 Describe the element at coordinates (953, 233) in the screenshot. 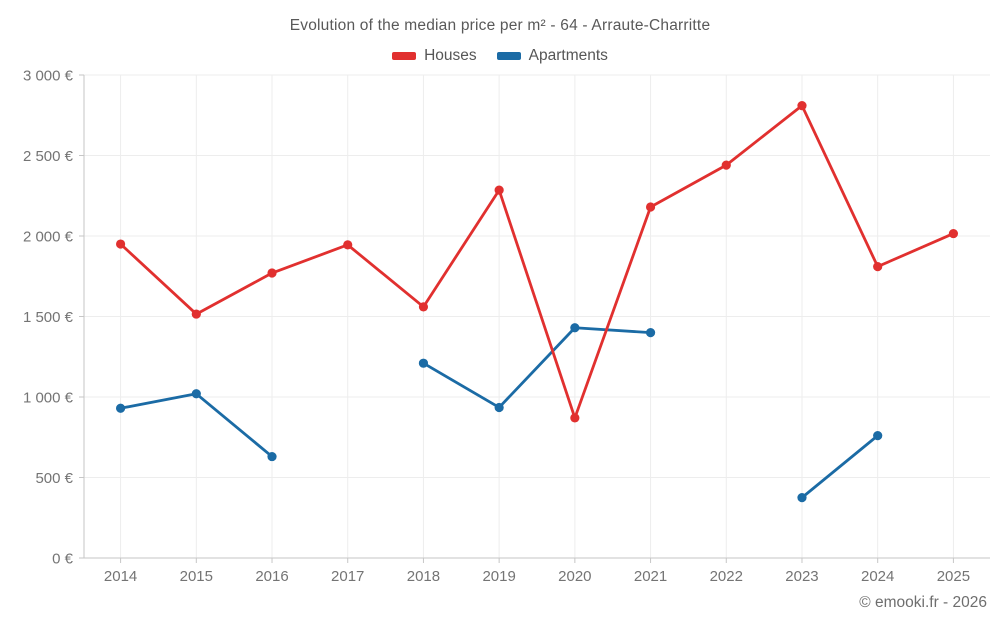

I see `data-point-houses-2025` at that location.